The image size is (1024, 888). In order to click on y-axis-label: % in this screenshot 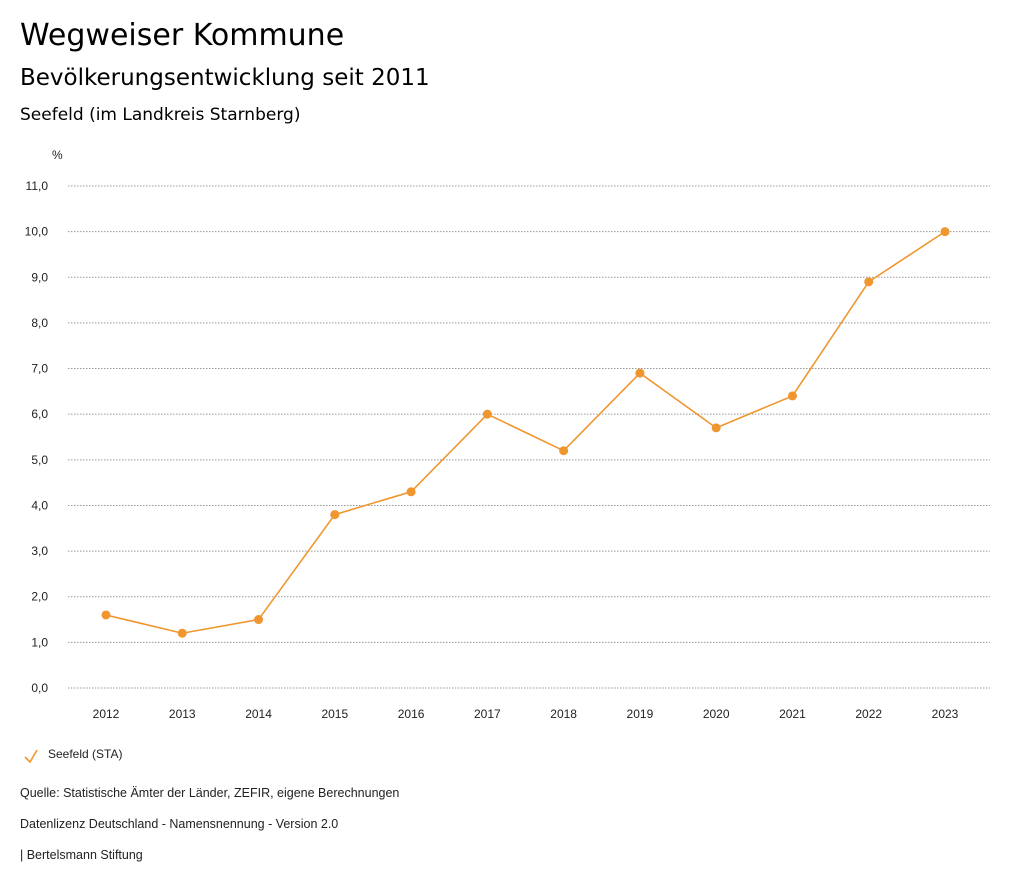, I will do `click(57, 155)`.